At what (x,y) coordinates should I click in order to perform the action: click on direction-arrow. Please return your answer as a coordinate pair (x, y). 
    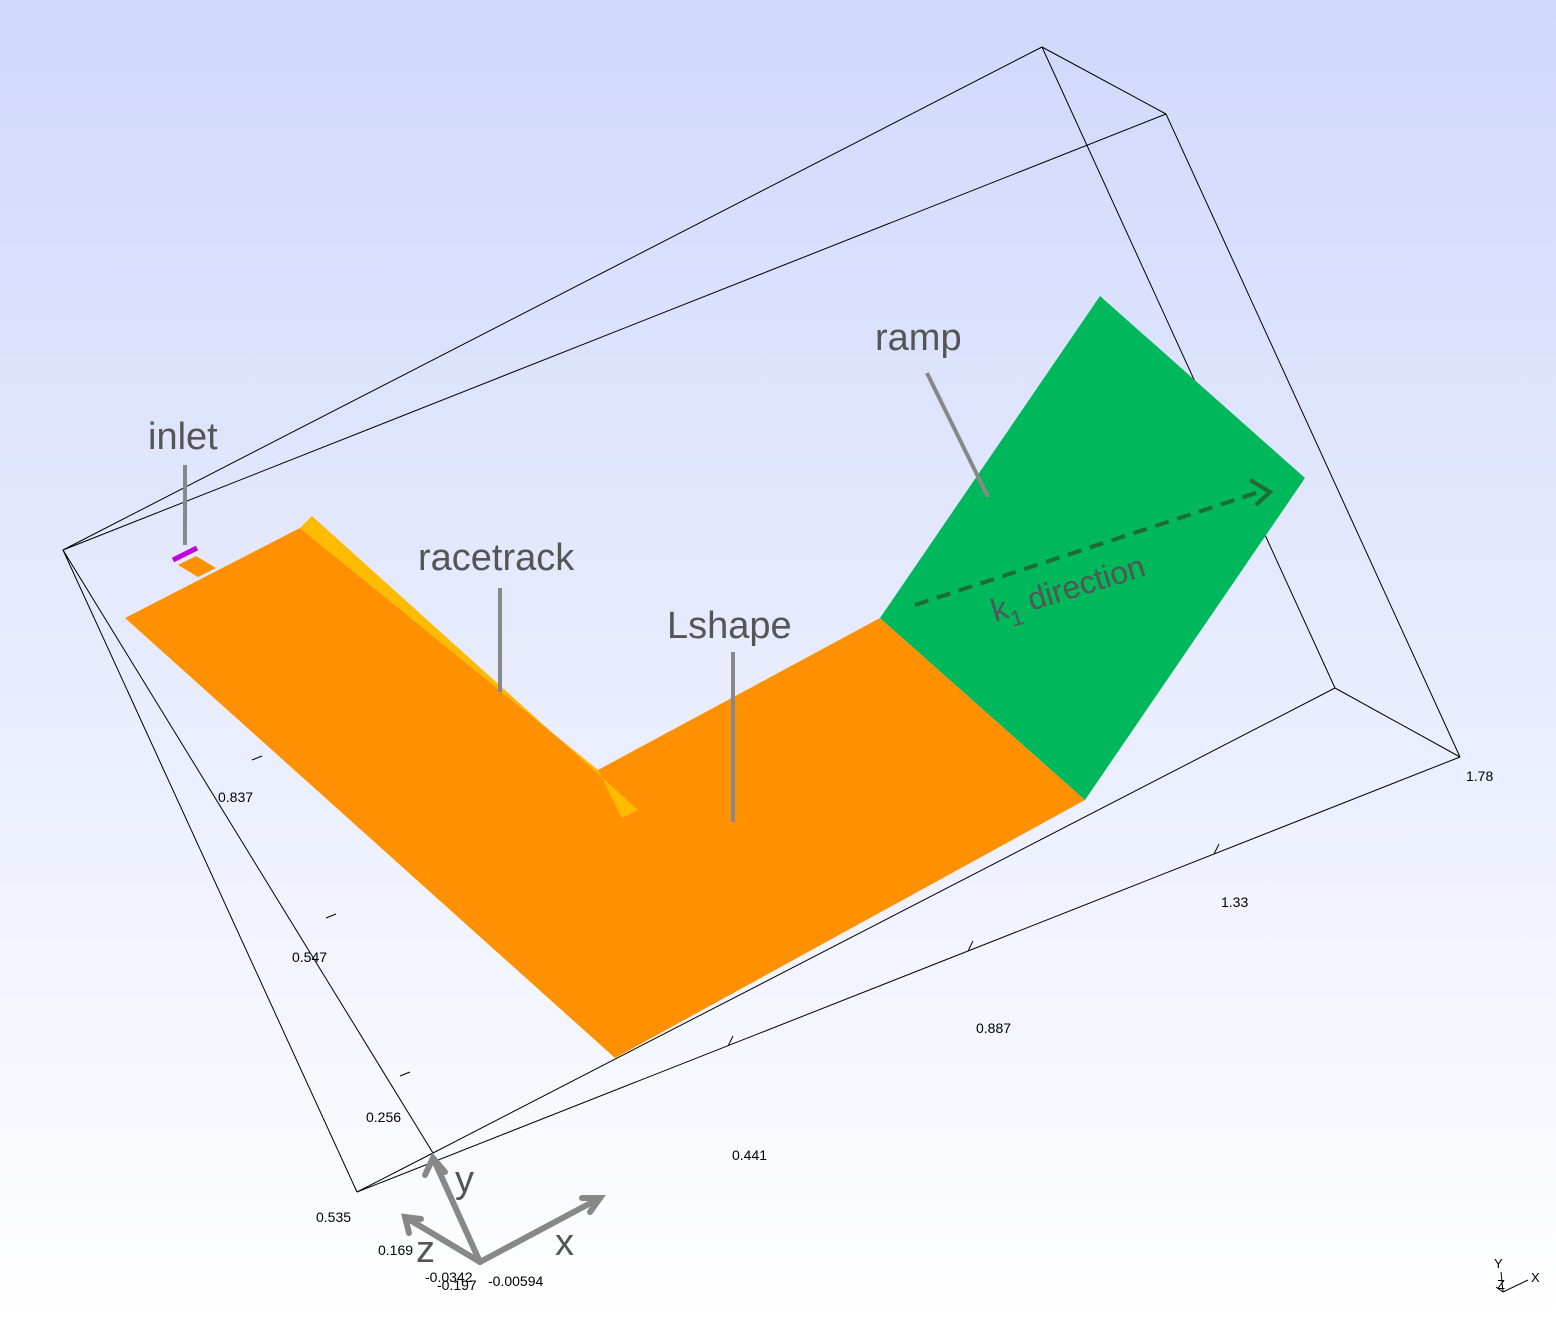
    Looking at the image, I should click on (1090, 547).